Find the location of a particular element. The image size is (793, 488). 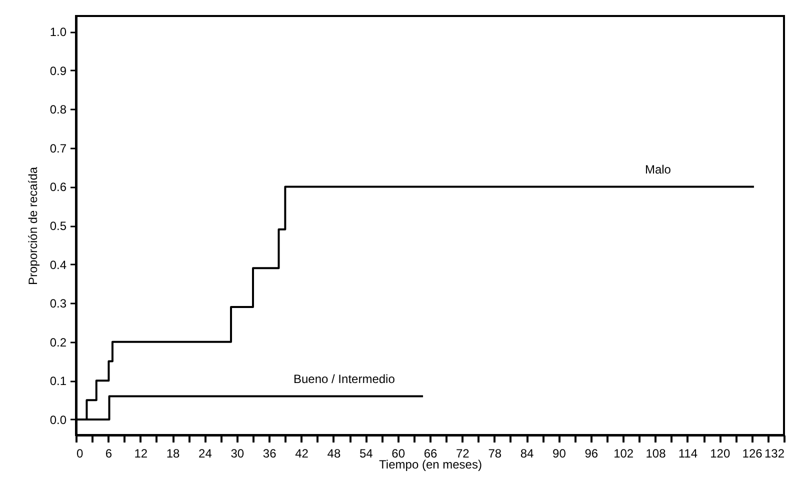

x-tick-label: 60 is located at coordinates (399, 453).